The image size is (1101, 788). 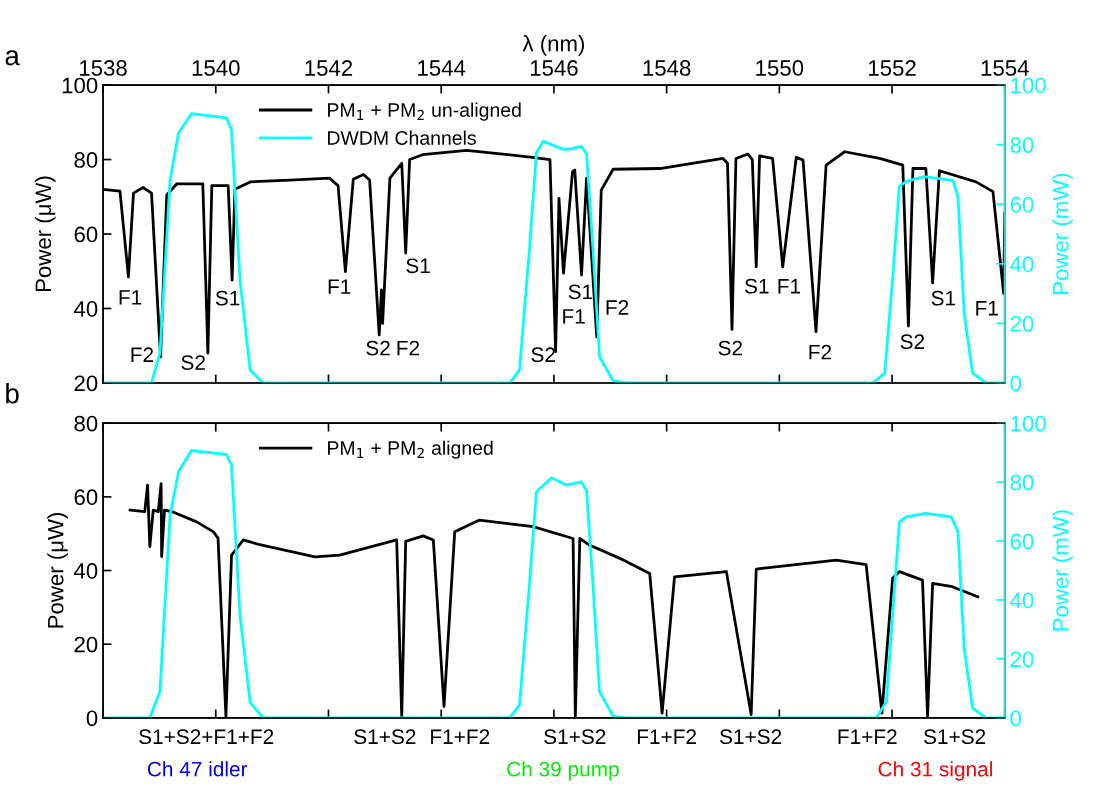 What do you see at coordinates (216, 68) in the screenshot?
I see `x-tick-label: 1540` at bounding box center [216, 68].